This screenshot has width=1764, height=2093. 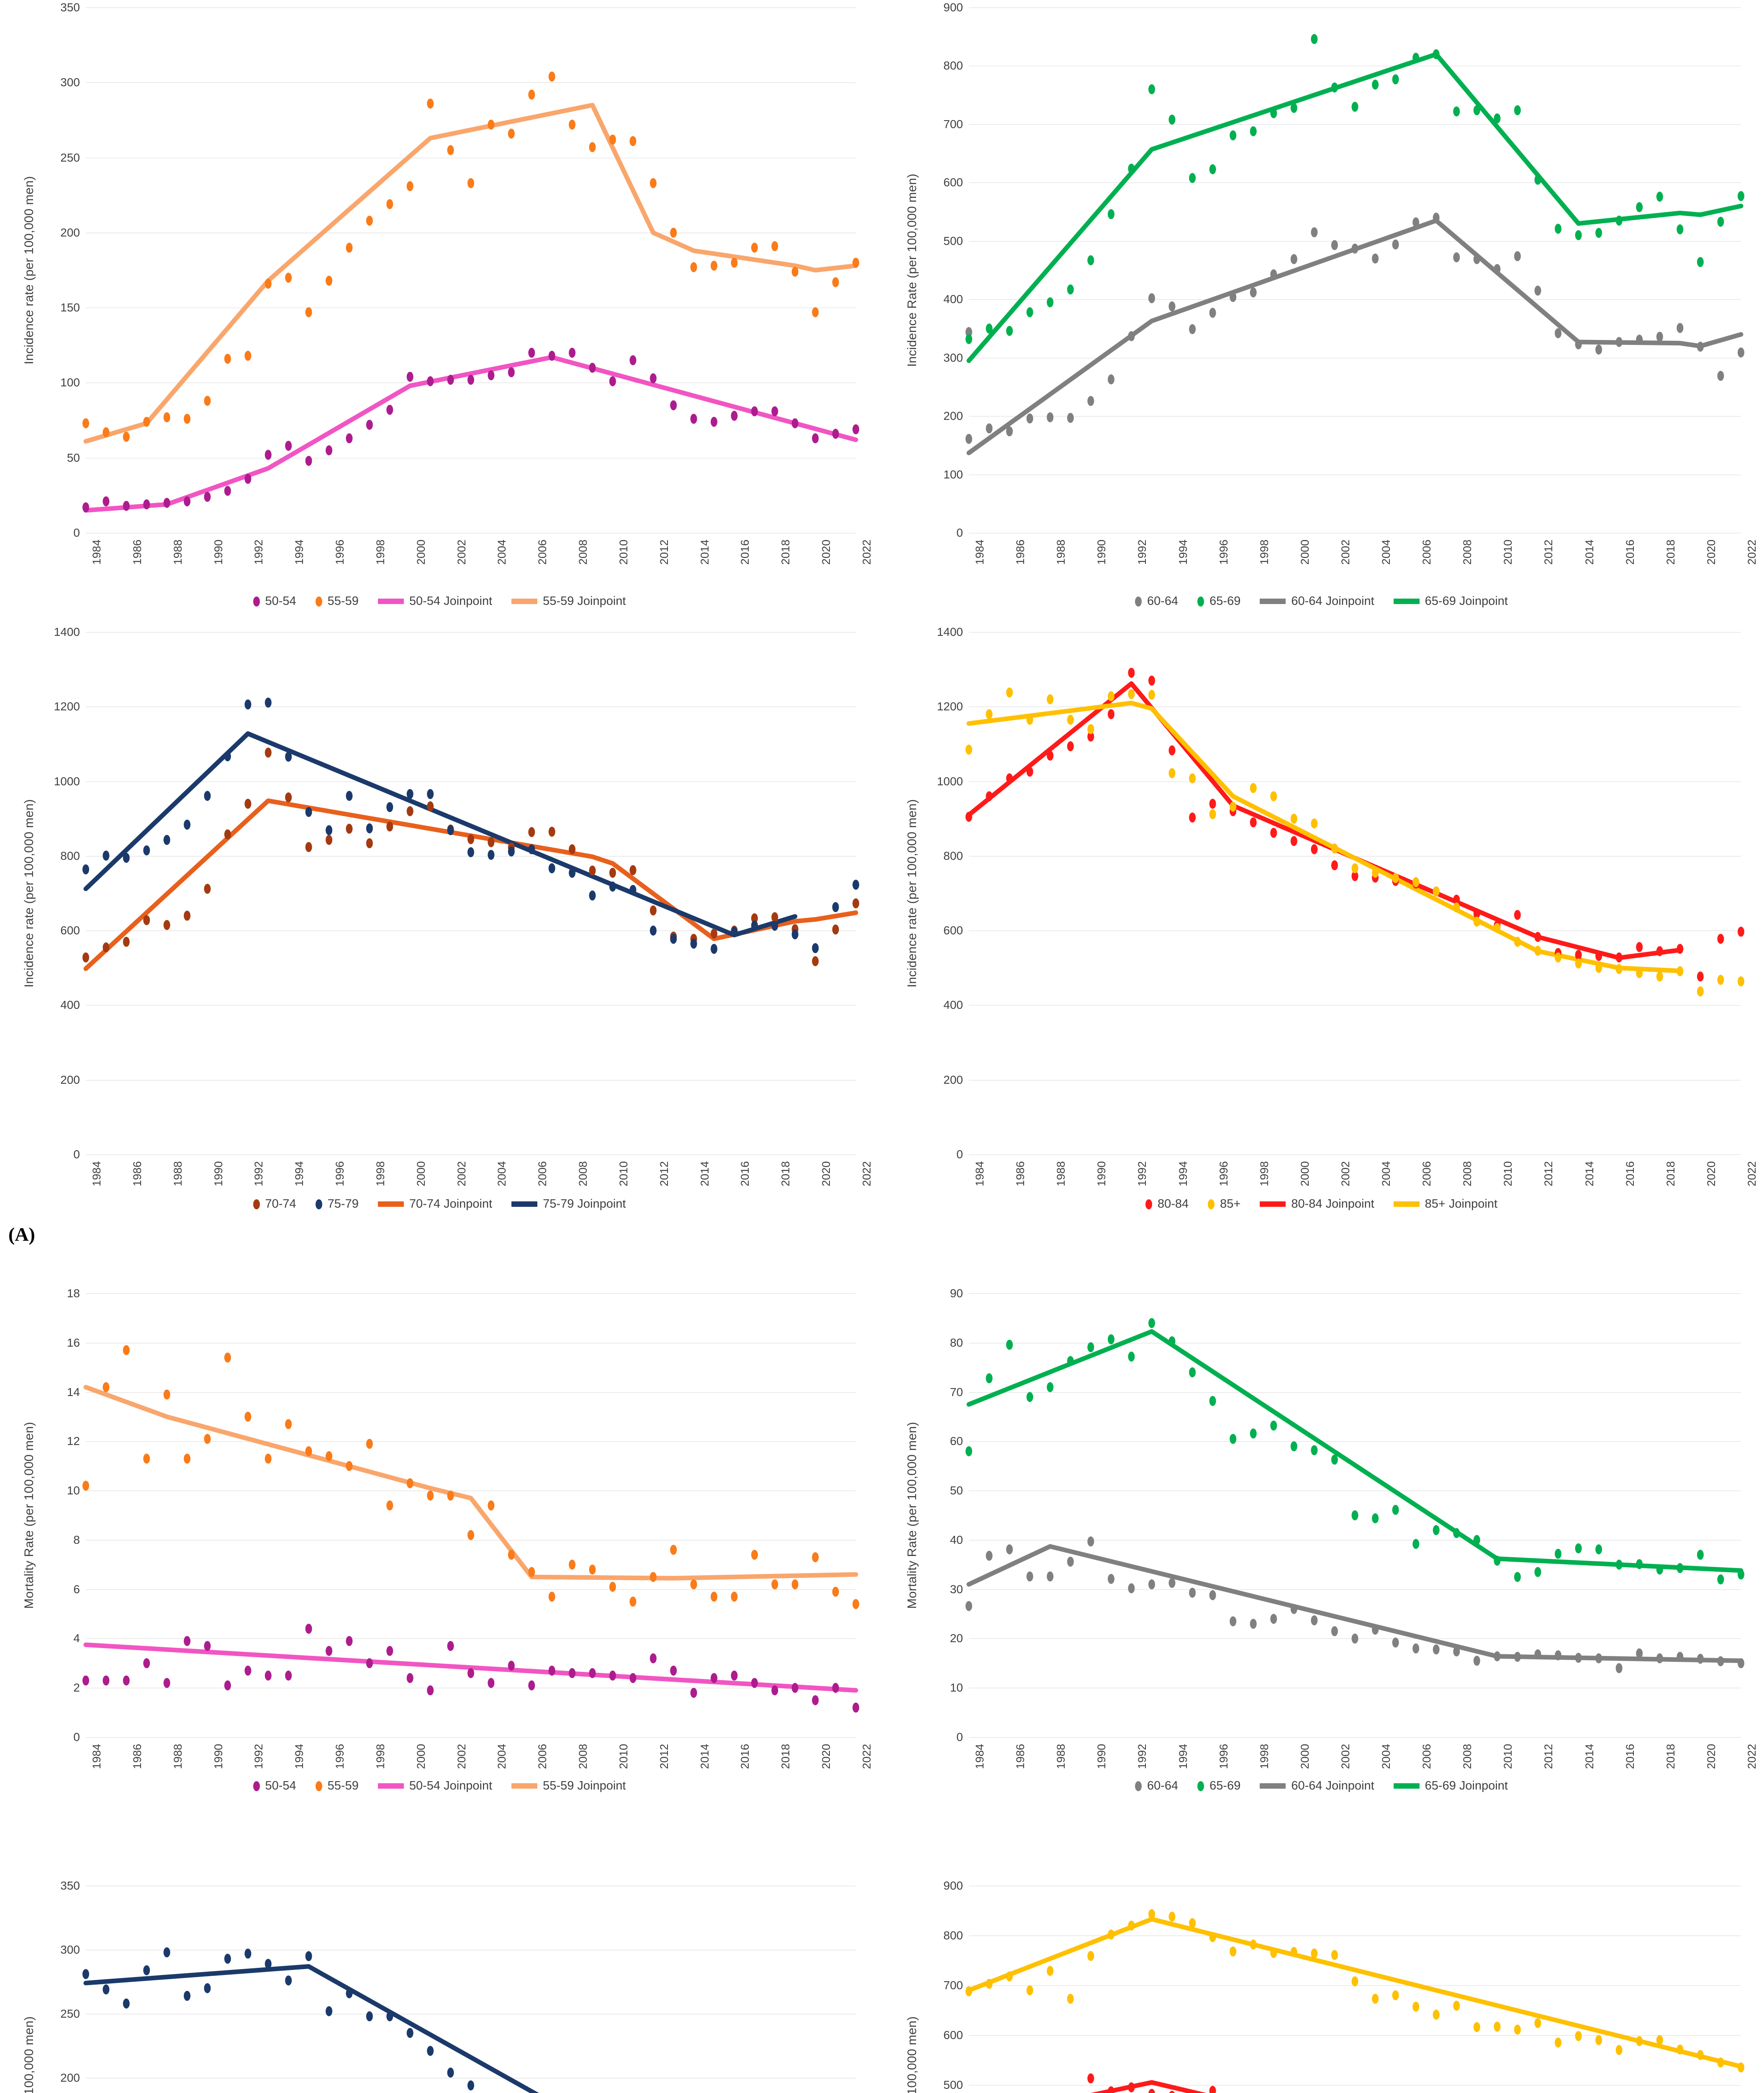 I want to click on legend-item: 85+ Joinpoint, so click(x=1445, y=1204).